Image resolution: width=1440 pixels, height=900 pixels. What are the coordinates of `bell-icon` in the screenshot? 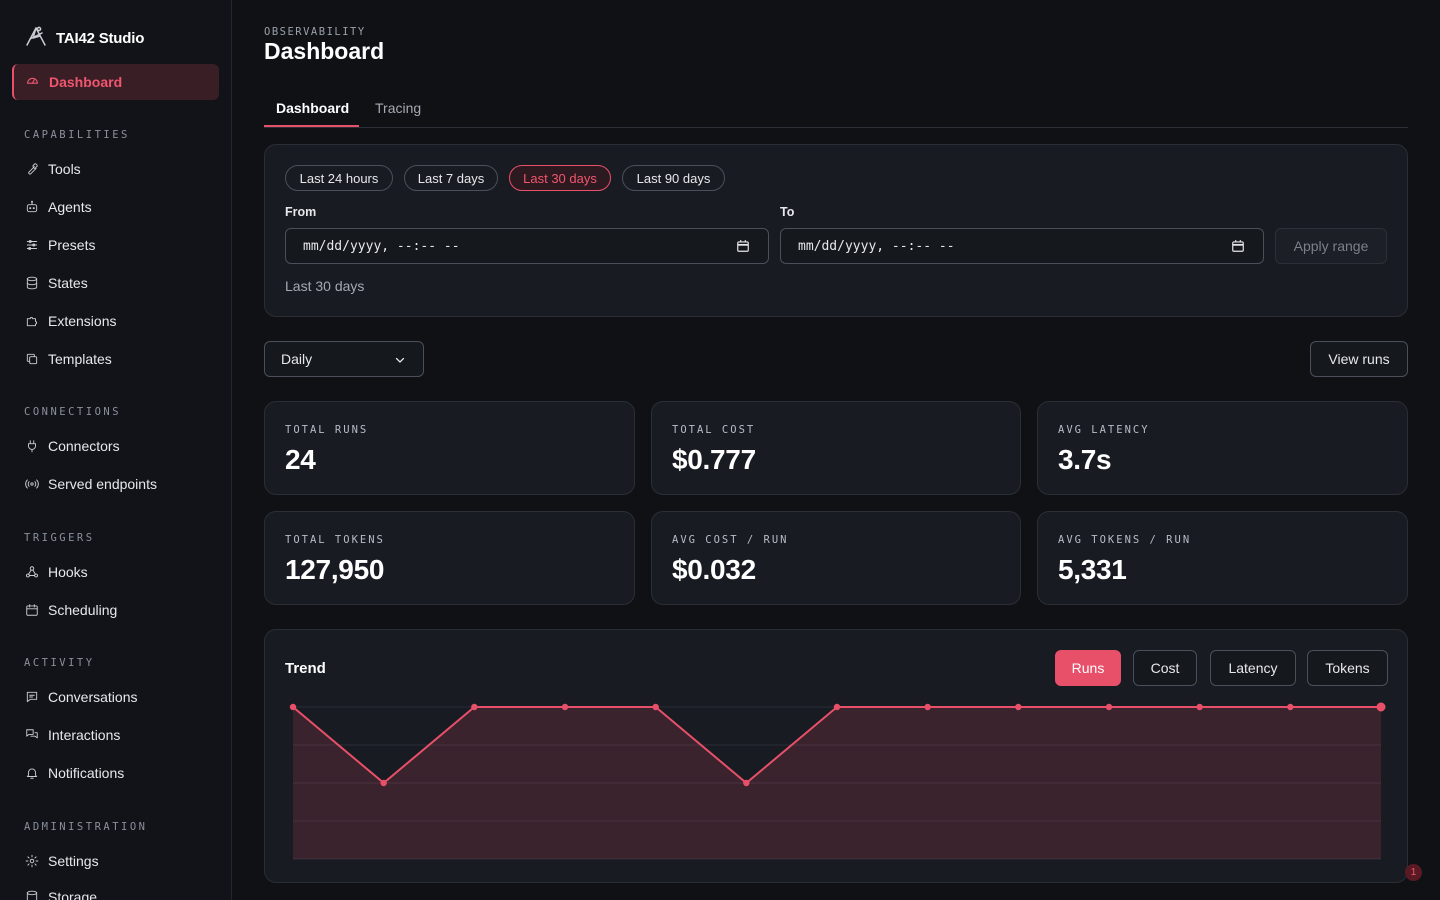 It's located at (31, 773).